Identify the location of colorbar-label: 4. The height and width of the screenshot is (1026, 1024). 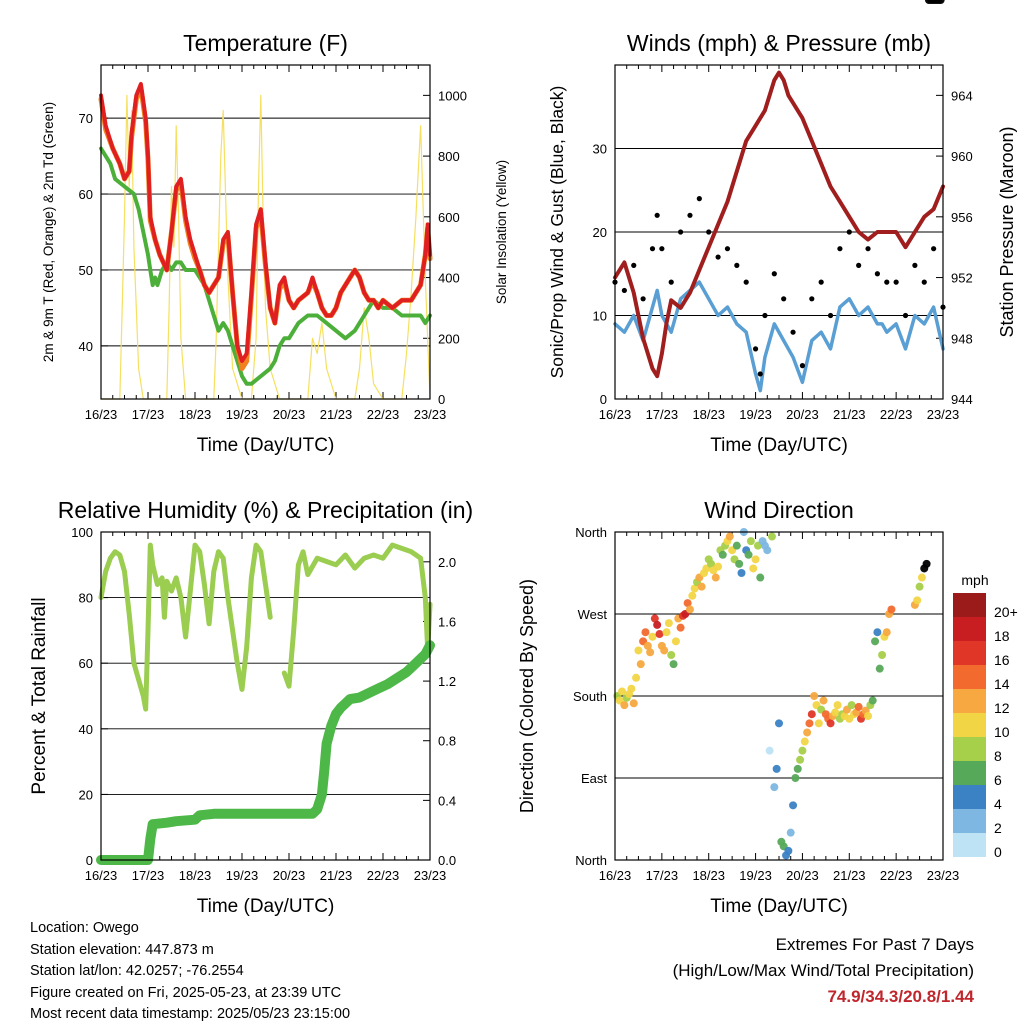
(998, 804).